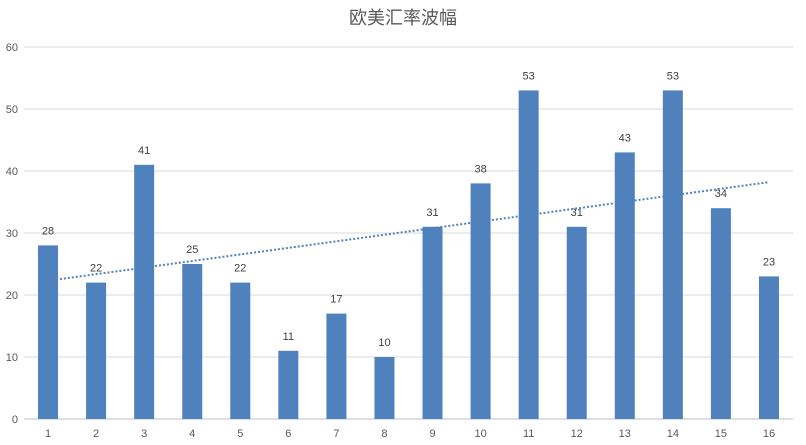 The height and width of the screenshot is (445, 806). I want to click on x-tick-label: 5, so click(240, 434).